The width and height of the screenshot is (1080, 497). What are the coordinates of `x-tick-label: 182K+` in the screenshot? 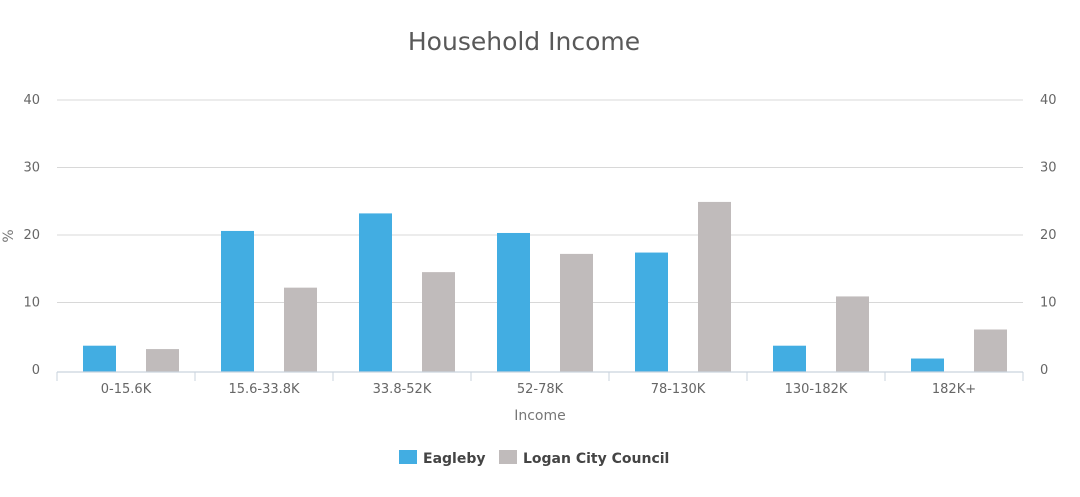 It's located at (954, 389).